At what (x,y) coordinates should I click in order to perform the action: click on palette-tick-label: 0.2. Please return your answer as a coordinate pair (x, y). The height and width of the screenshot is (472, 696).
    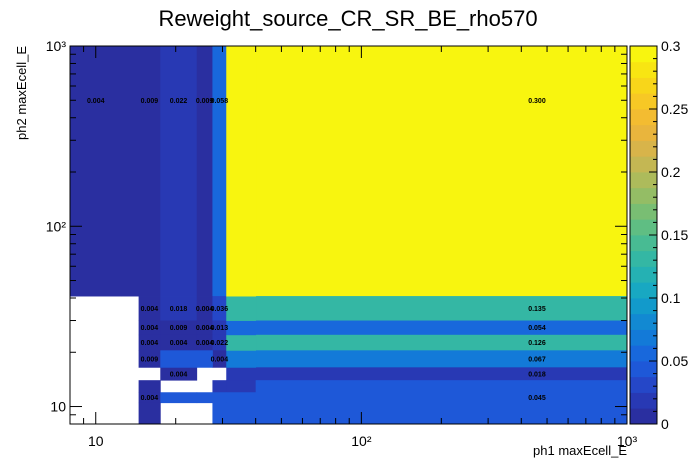
    Looking at the image, I should click on (671, 172).